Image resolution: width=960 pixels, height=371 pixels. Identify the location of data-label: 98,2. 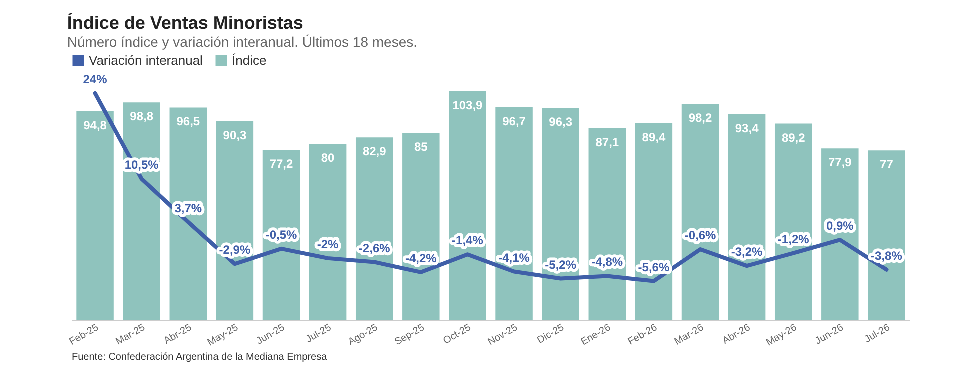
(700, 117).